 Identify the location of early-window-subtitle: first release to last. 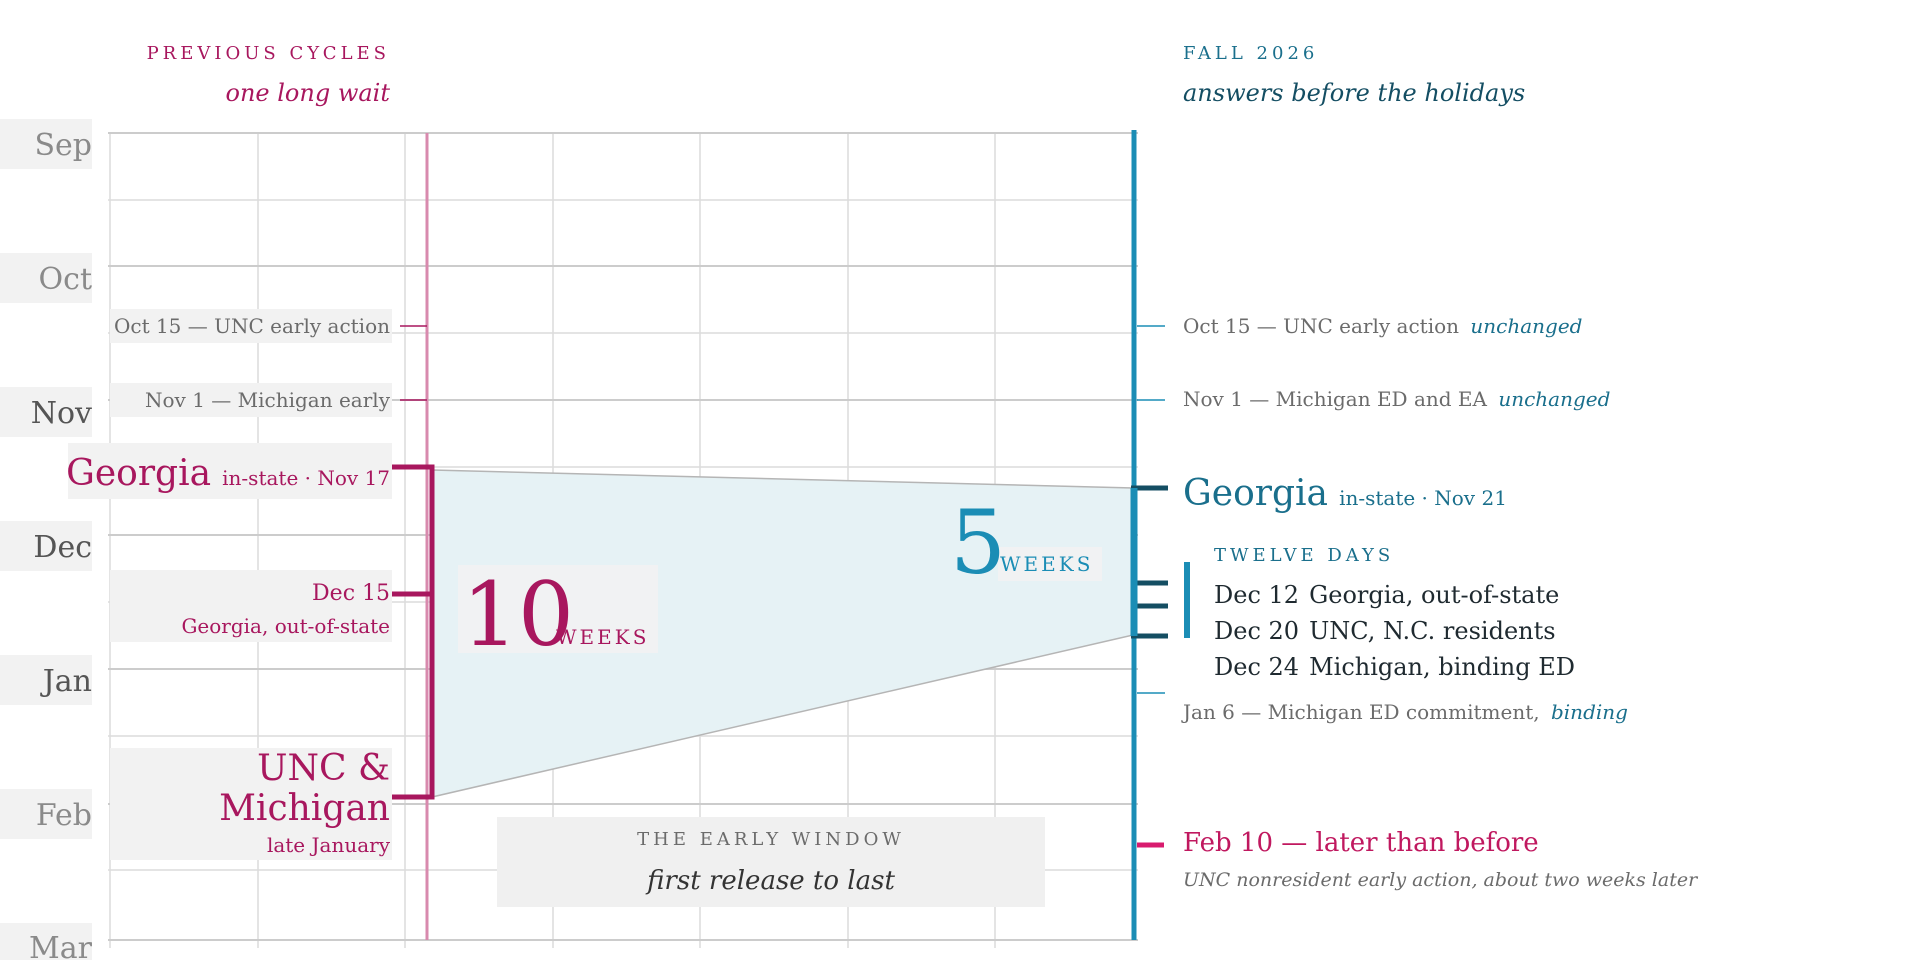
(770, 881).